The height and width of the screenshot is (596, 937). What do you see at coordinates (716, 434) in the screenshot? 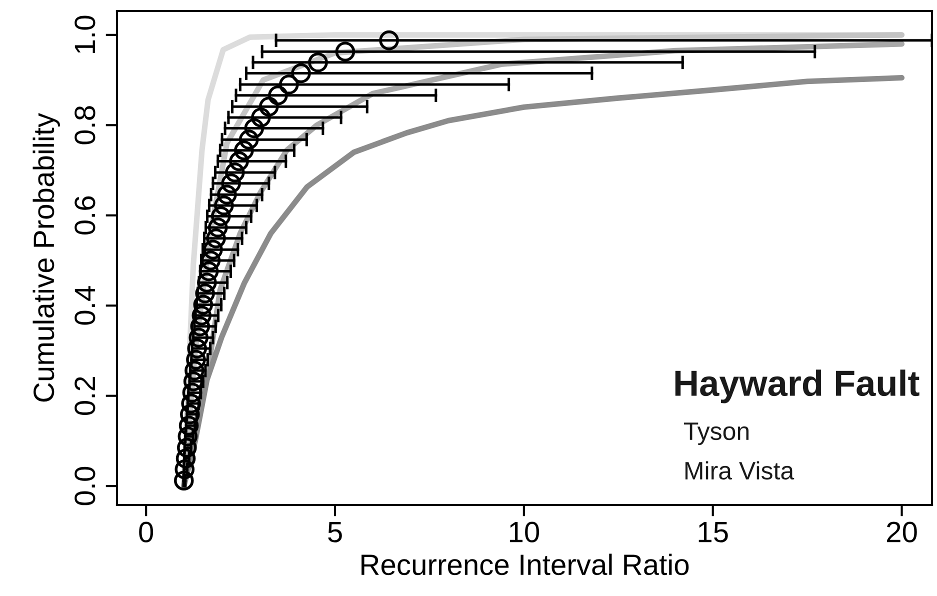
I see `annotation: Tyson` at bounding box center [716, 434].